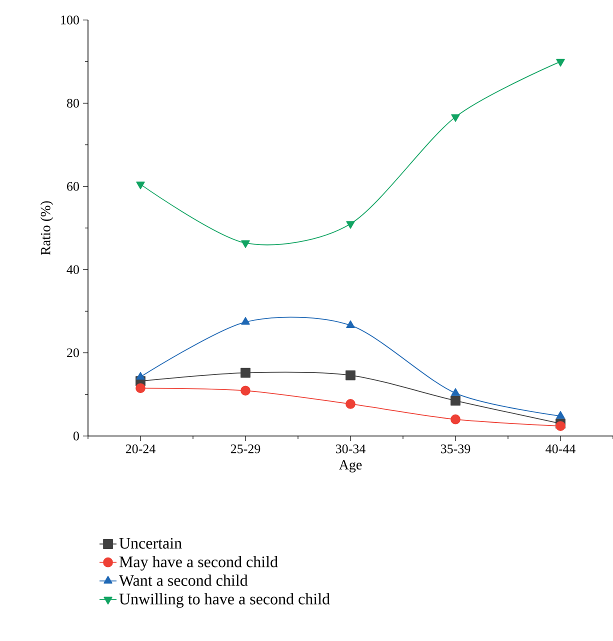 Image resolution: width=613 pixels, height=641 pixels. What do you see at coordinates (198, 563) in the screenshot?
I see `legend-label: May have a second child` at bounding box center [198, 563].